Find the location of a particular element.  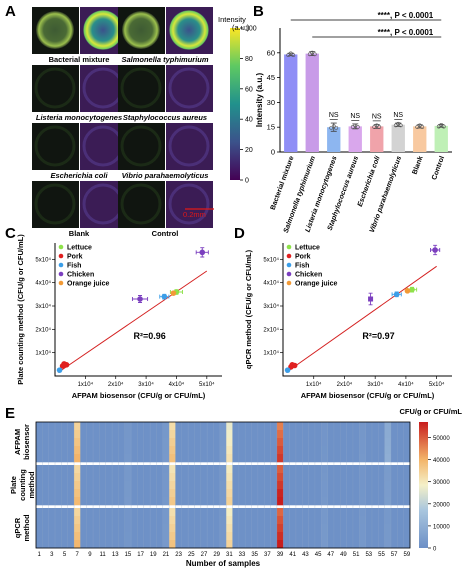

colorbar-ticks: 0 20 40 60 80 100 is located at coordinates (248, 105).